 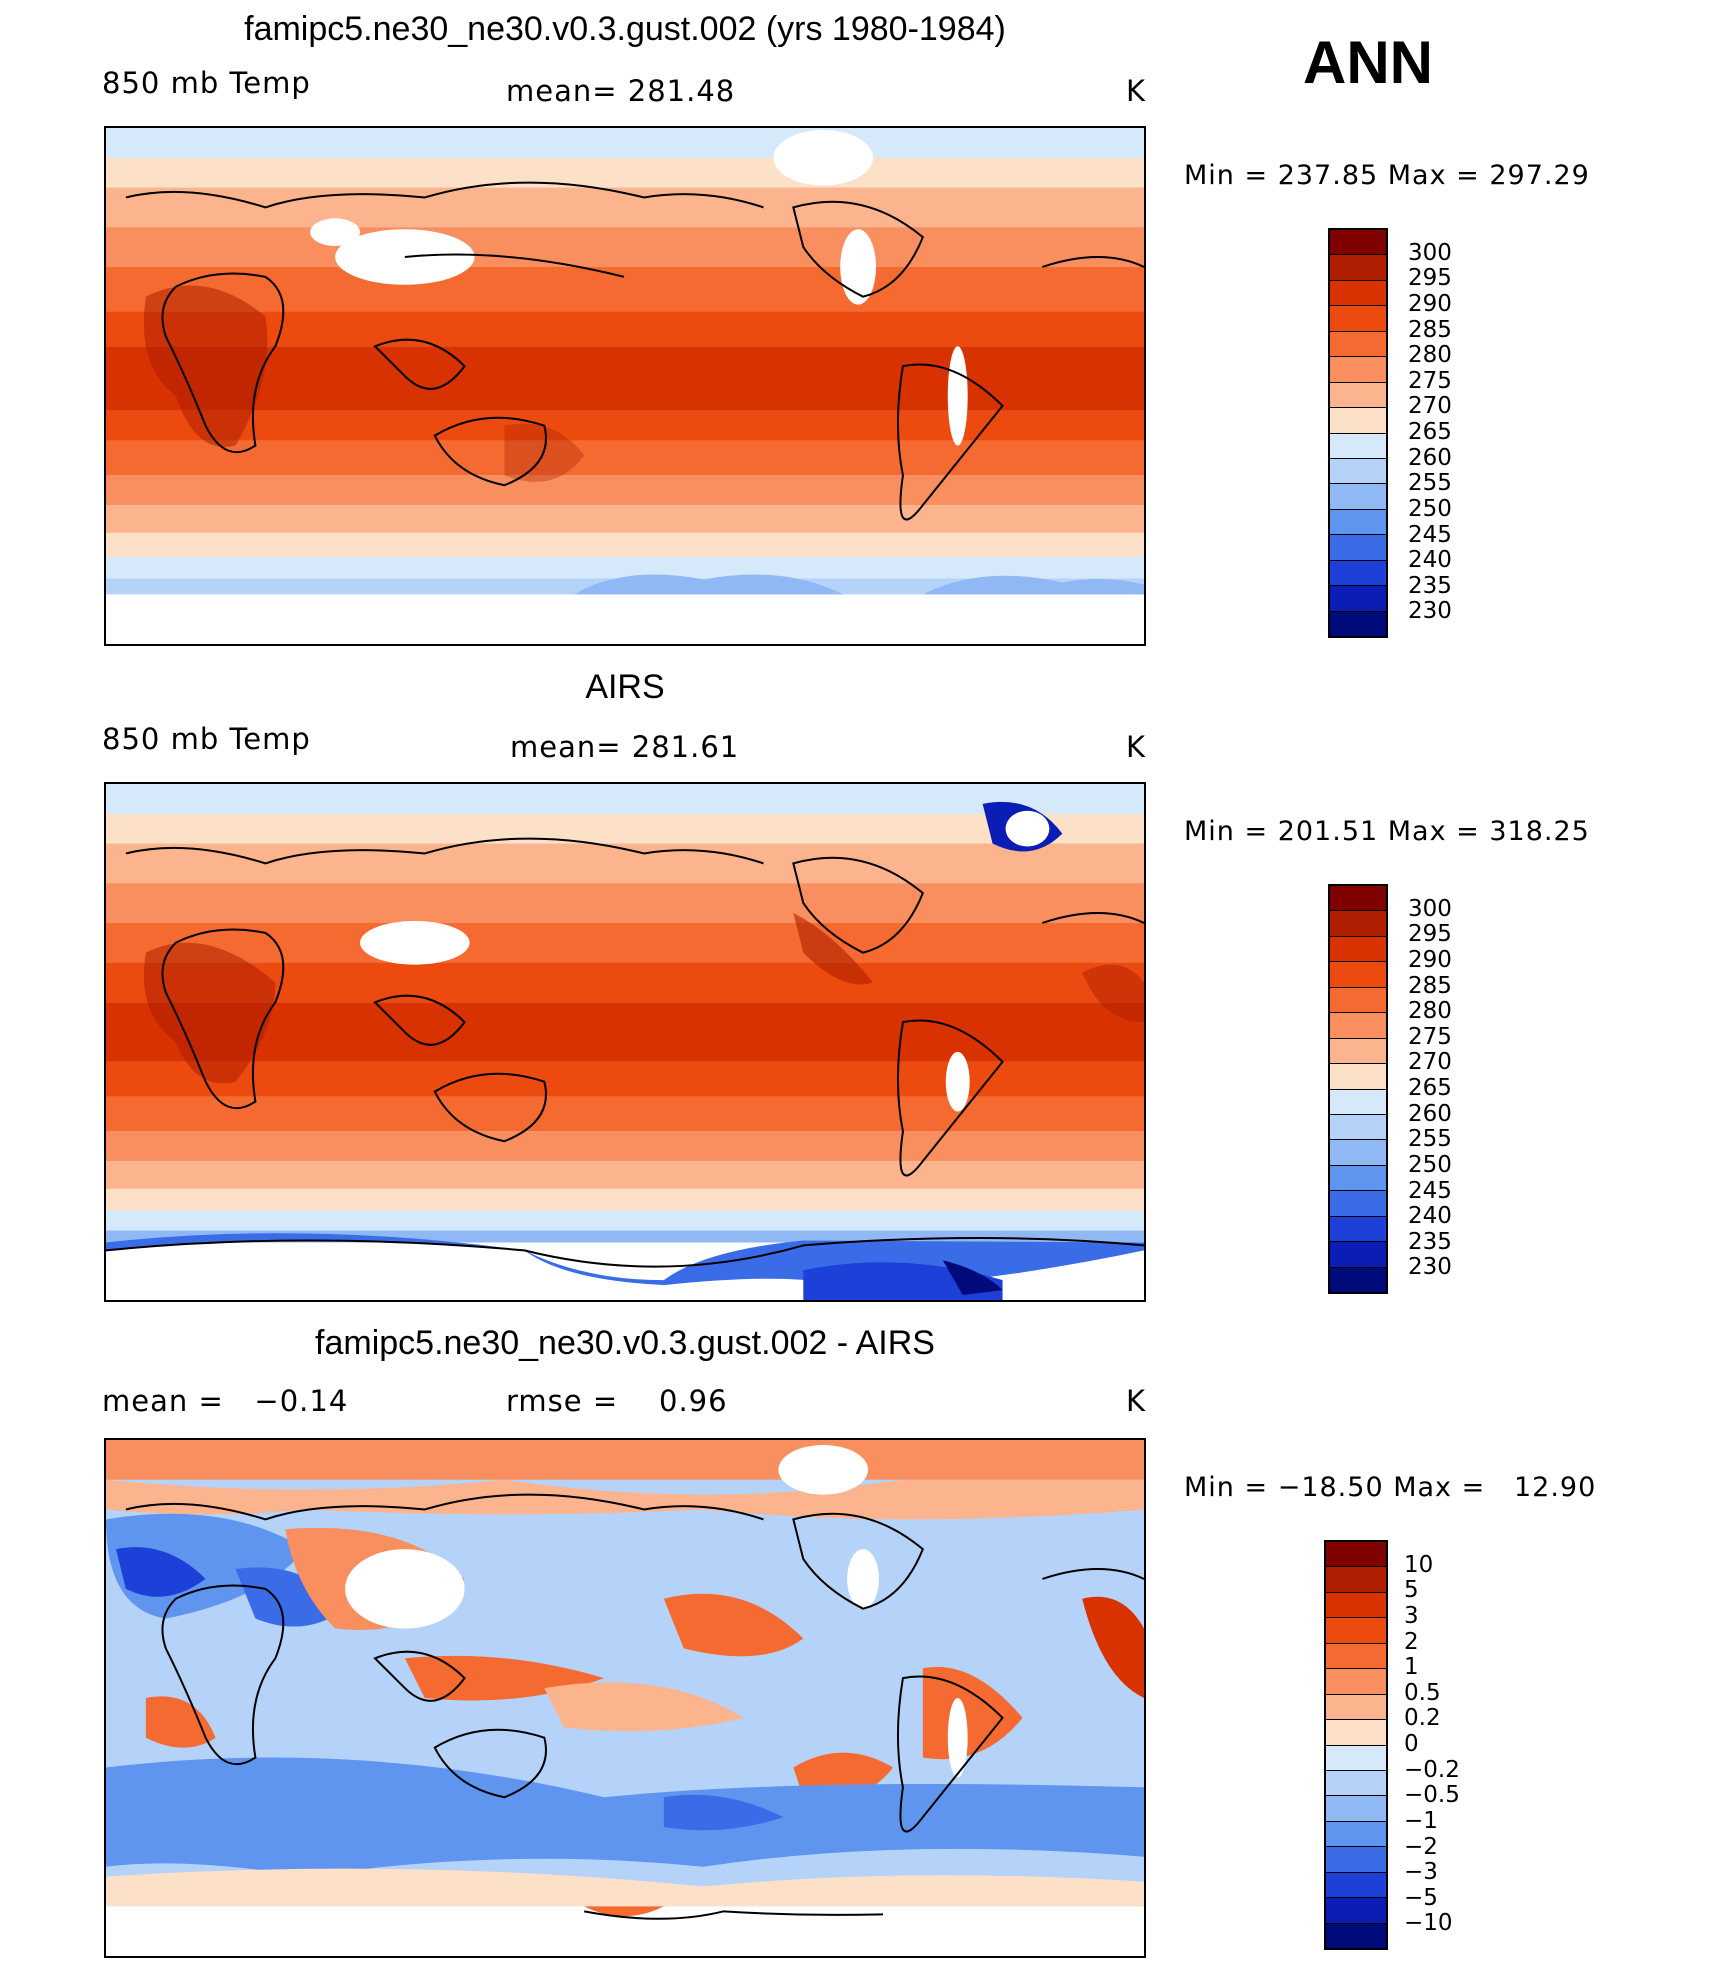 I want to click on panel-2-colorbar, so click(x=1358, y=1089).